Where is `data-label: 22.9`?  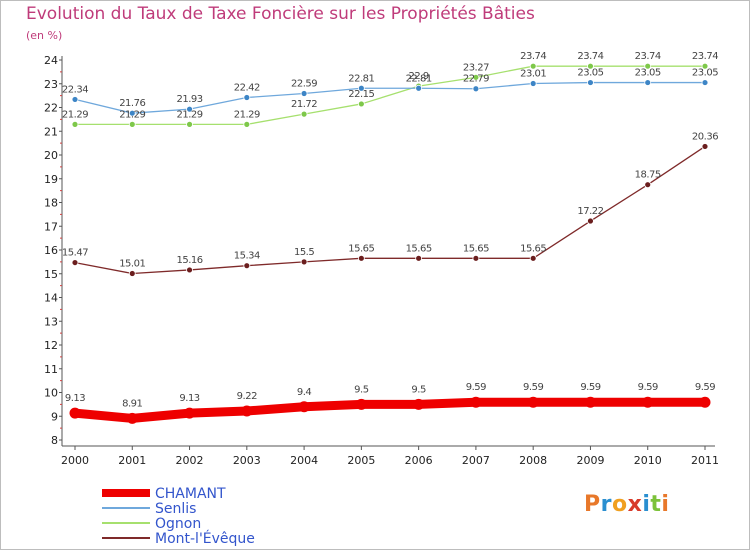 data-label: 22.9 is located at coordinates (419, 76).